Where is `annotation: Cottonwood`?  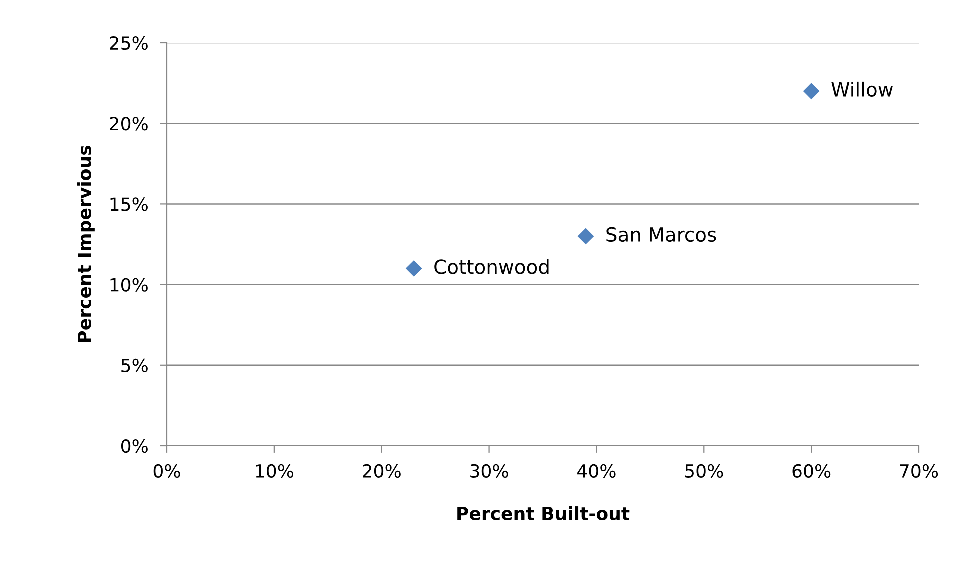
annotation: Cottonwood is located at coordinates (491, 266).